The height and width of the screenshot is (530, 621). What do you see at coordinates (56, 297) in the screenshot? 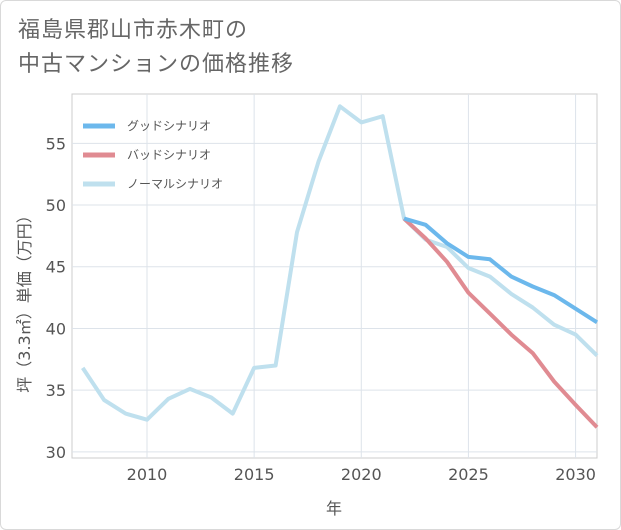
I see `y-axis-ticks: 30 35 40 45 50 55` at bounding box center [56, 297].